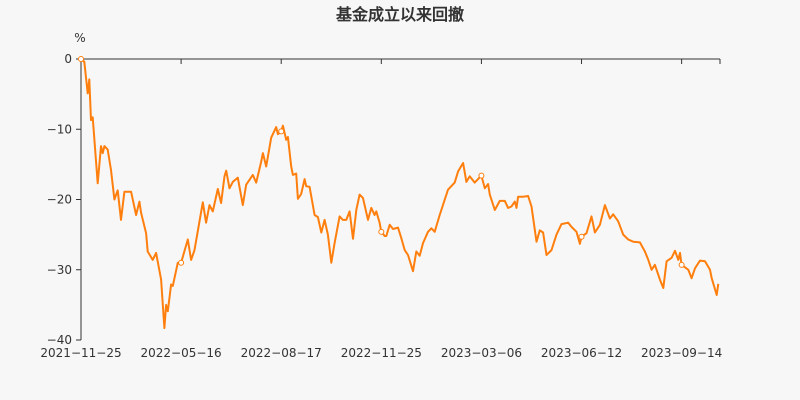  What do you see at coordinates (281, 353) in the screenshot?
I see `x-tick-label: 2022−08−17` at bounding box center [281, 353].